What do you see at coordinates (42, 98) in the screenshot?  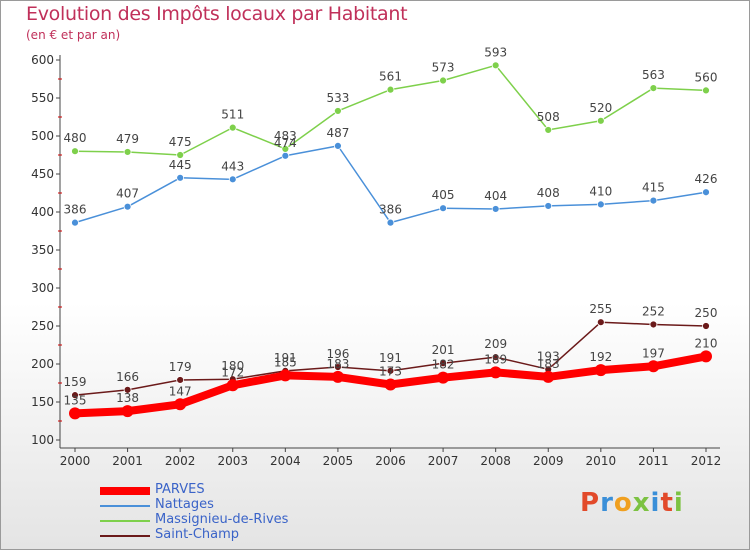 I see `y-tick-label: 550` at bounding box center [42, 98].